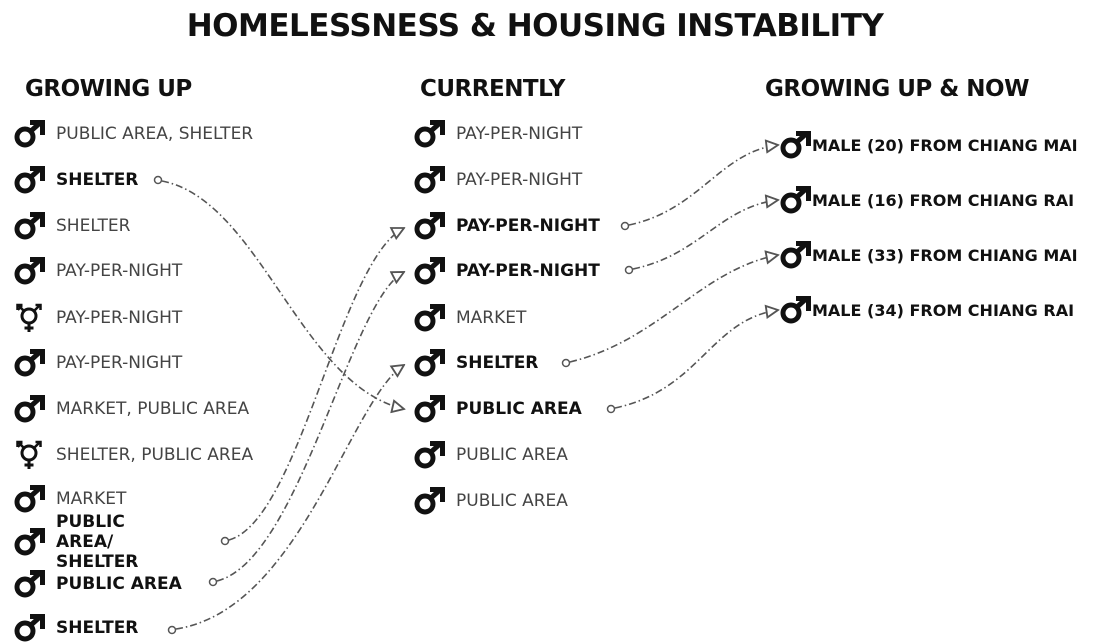  What do you see at coordinates (945, 145) in the screenshot?
I see `entry-label: MALE (20) FROM CHIANG MAI` at bounding box center [945, 145].